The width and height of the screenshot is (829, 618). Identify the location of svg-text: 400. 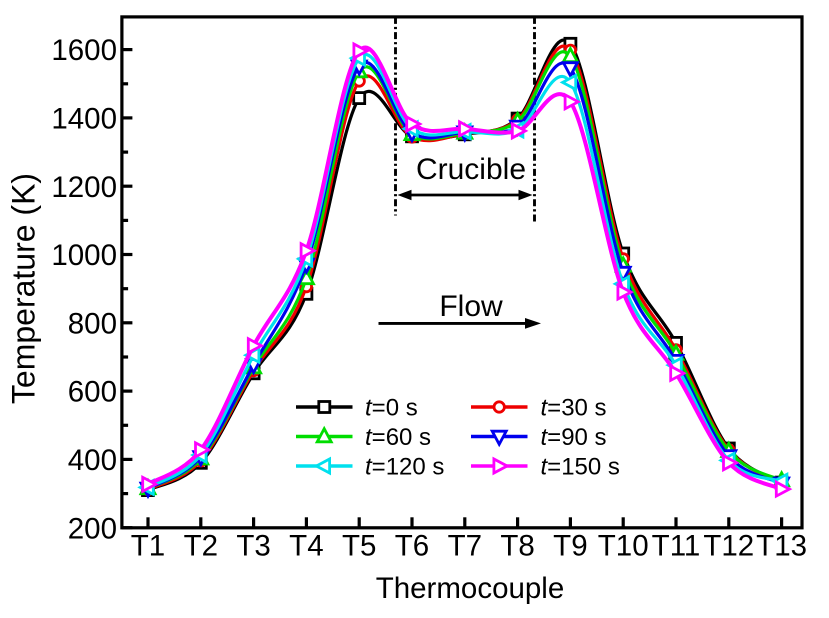
(92, 460).